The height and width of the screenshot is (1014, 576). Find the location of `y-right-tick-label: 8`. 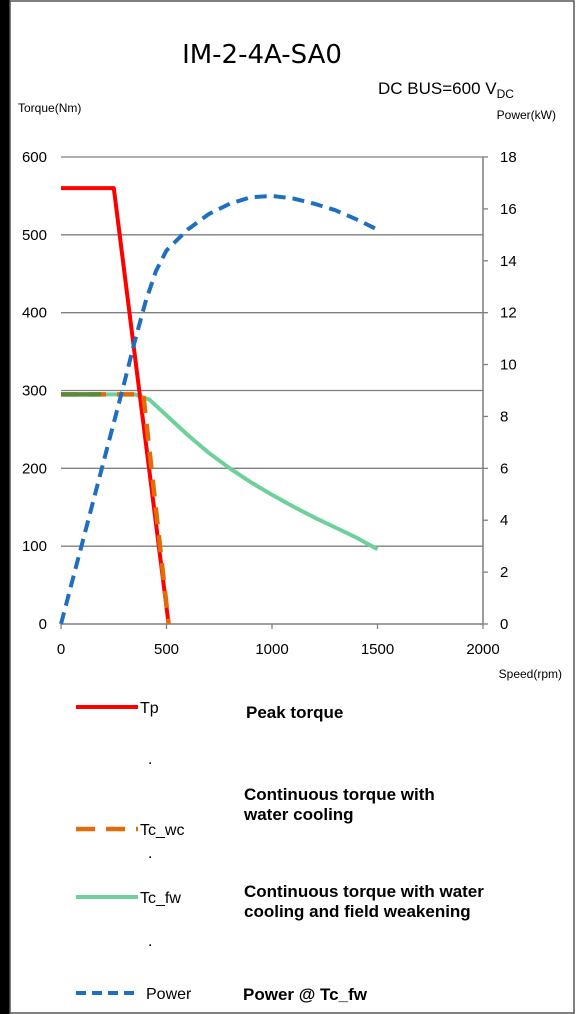

y-right-tick-label: 8 is located at coordinates (504, 416).